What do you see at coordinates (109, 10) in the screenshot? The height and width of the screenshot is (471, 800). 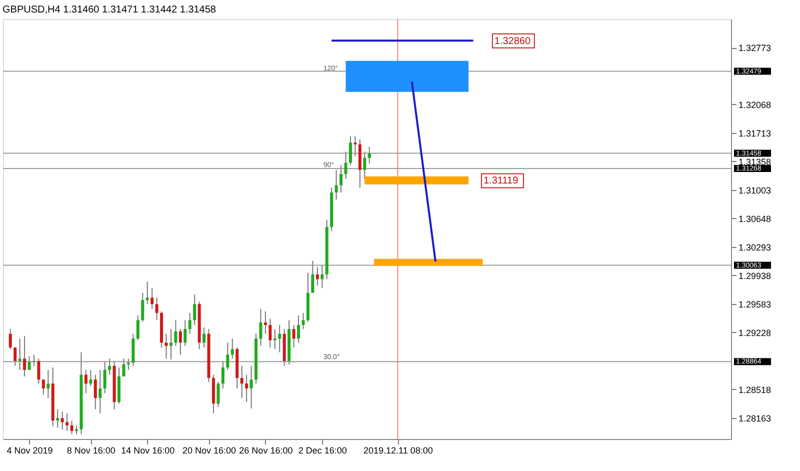 I see `chart-title: GBPUSD,H4 1.31460 1.31471 1.31442 1.31458` at bounding box center [109, 10].